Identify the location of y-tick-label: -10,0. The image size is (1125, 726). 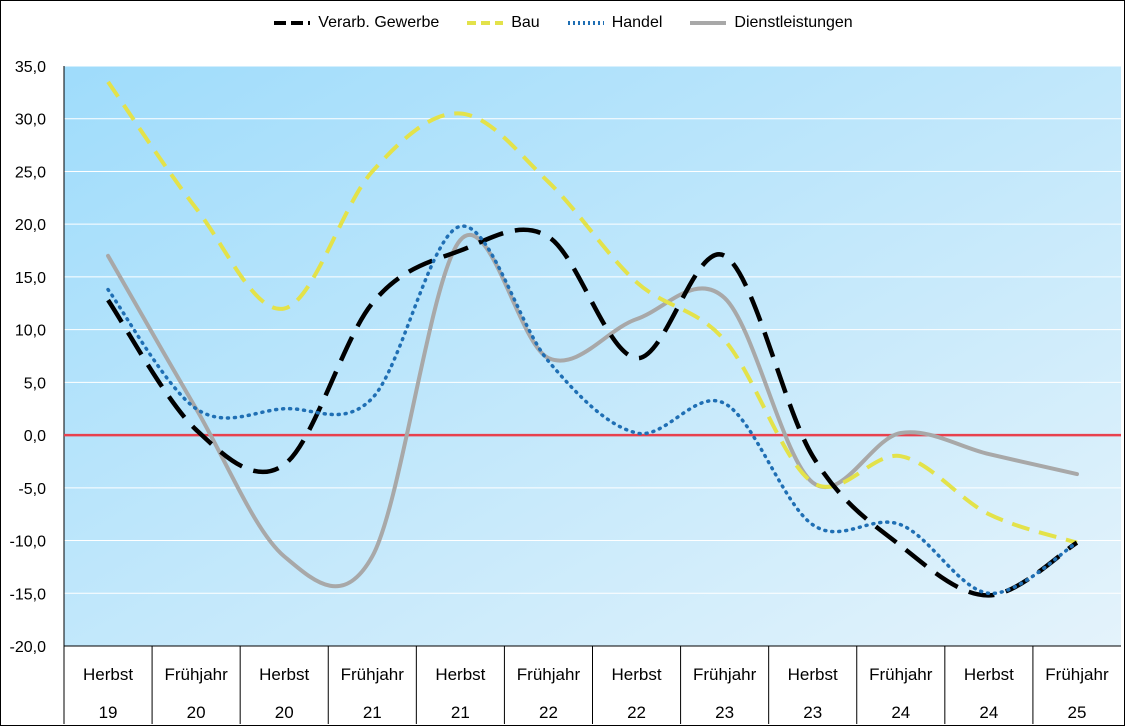
(28, 542).